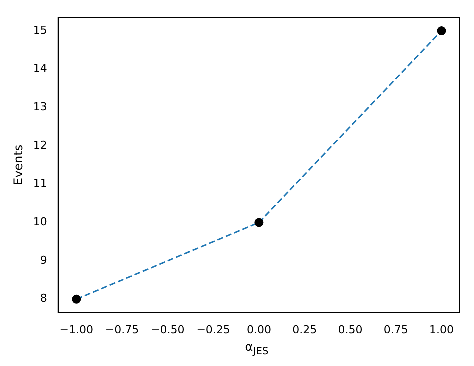  Describe the element at coordinates (168, 329) in the screenshot. I see `x-tick-label: −0.50` at that location.